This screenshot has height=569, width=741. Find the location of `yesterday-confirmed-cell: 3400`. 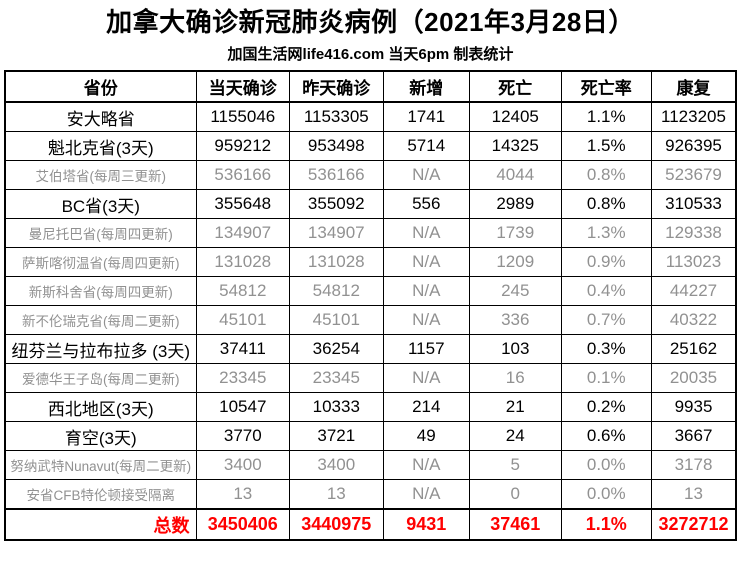

yesterday-confirmed-cell: 3400 is located at coordinates (336, 465).